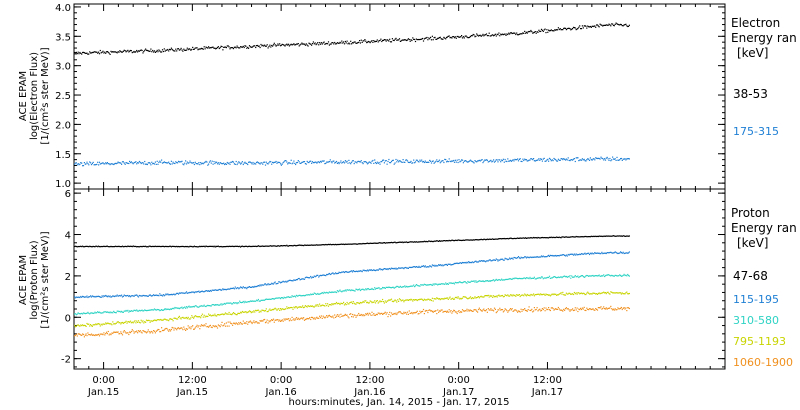  What do you see at coordinates (23, 96) in the screenshot?
I see `electron-ylabel-line1: ACE EPAM` at bounding box center [23, 96].